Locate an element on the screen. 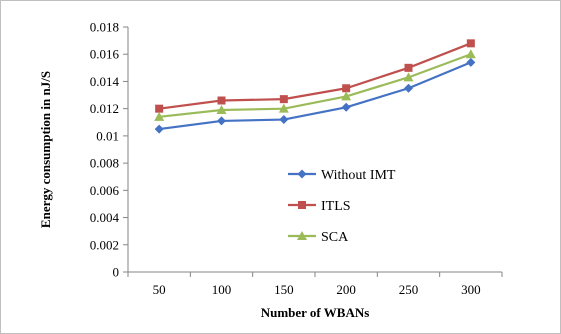 This screenshot has height=334, width=561. y-tick-label: 0 is located at coordinates (116, 272).